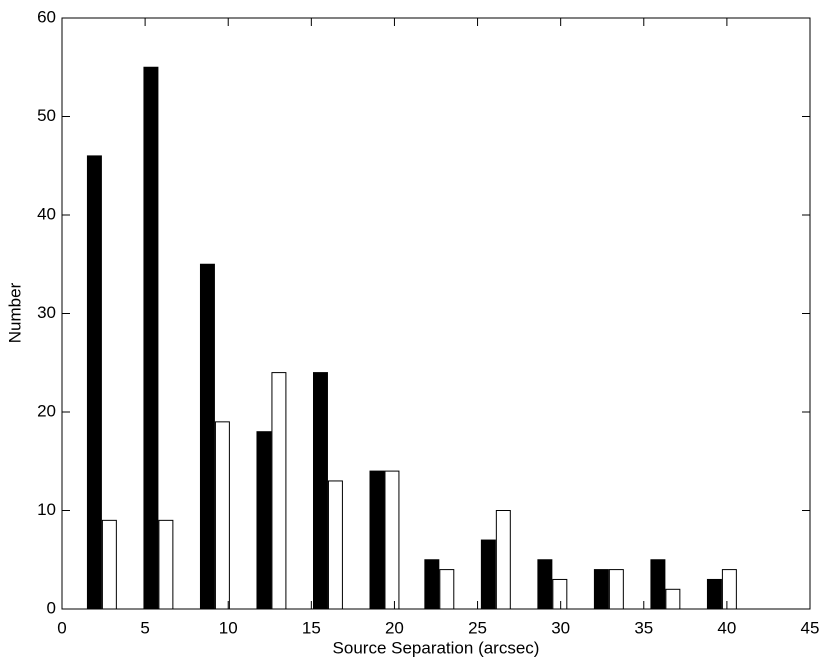 This screenshot has width=830, height=664. Describe the element at coordinates (643, 627) in the screenshot. I see `x-tick-label: 35` at that location.